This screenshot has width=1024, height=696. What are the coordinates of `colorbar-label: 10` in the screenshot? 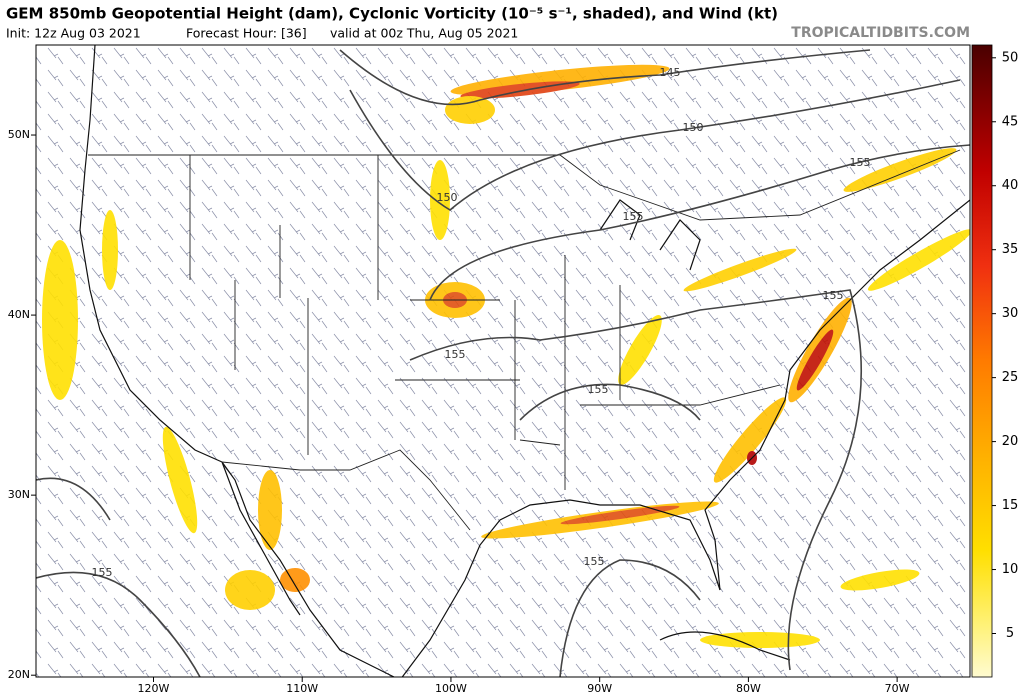 It's located at (1010, 569).